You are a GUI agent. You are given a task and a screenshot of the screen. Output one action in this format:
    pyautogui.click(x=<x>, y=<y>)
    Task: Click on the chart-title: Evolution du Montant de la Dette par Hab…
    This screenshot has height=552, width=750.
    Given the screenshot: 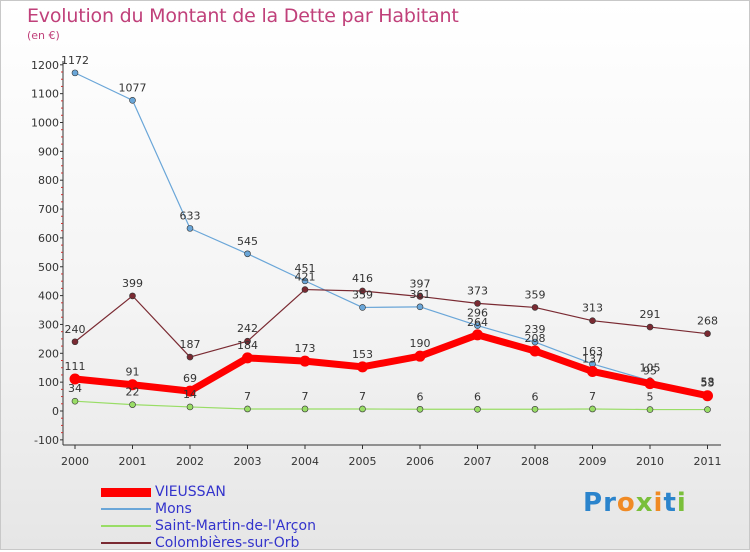 What is the action you would take?
    pyautogui.click(x=243, y=16)
    